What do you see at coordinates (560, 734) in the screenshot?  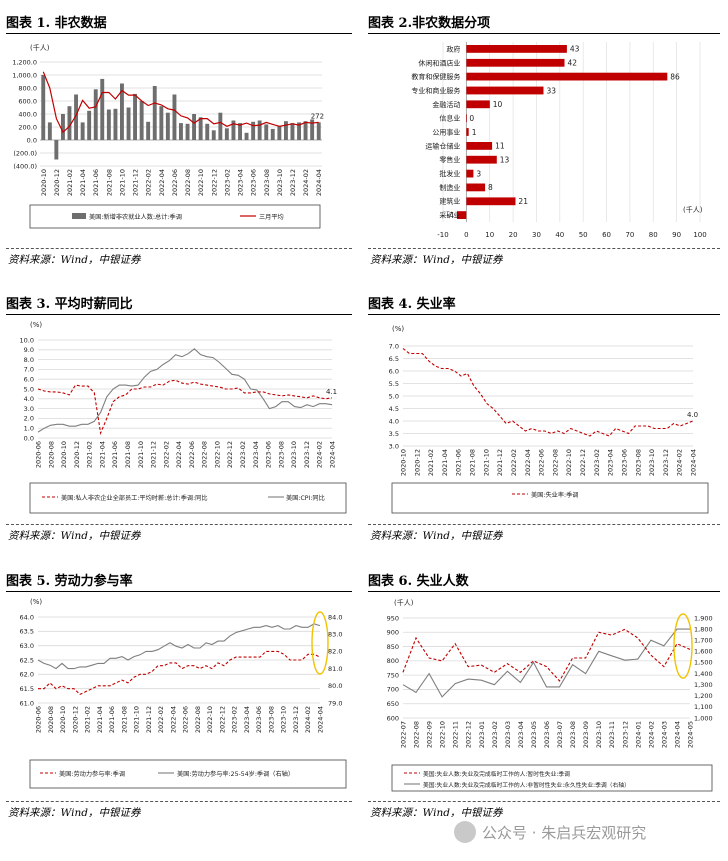 I see `chart6-x-tick: 2023-07` at bounding box center [560, 734].